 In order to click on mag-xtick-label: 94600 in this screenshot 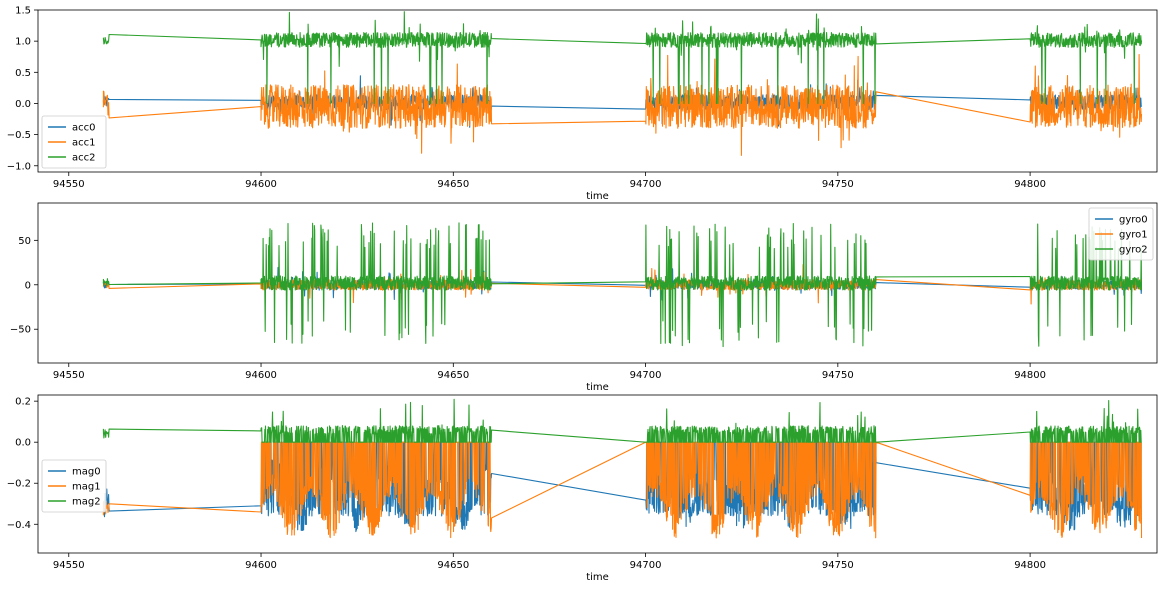, I will do `click(261, 565)`.